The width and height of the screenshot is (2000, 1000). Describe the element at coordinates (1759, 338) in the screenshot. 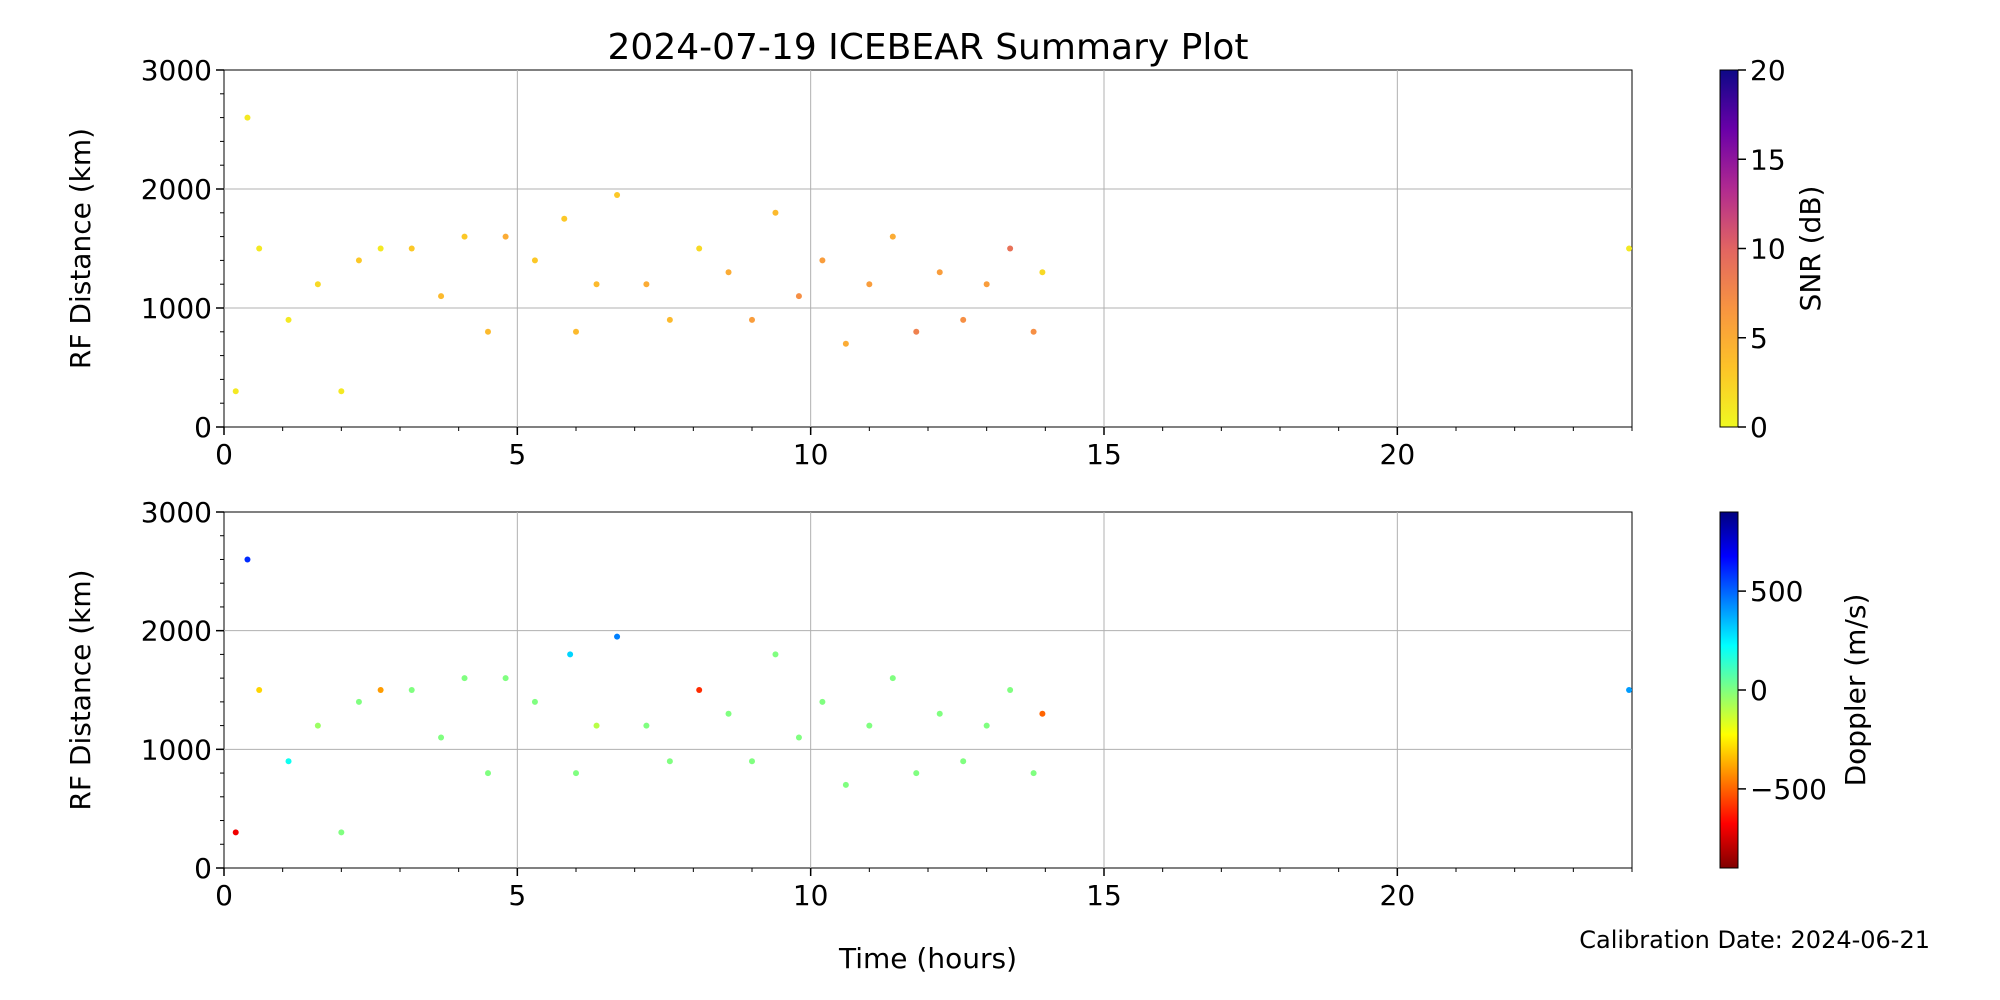

I see `colorbar-tick-label: 5` at that location.